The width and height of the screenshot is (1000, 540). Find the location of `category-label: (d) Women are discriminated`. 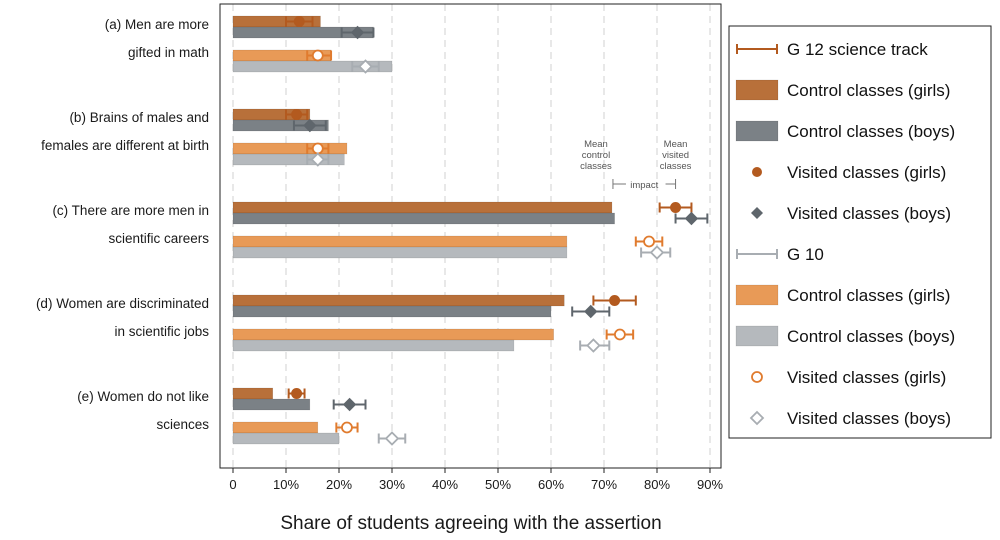

category-label: (d) Women are discriminated is located at coordinates (122, 303).